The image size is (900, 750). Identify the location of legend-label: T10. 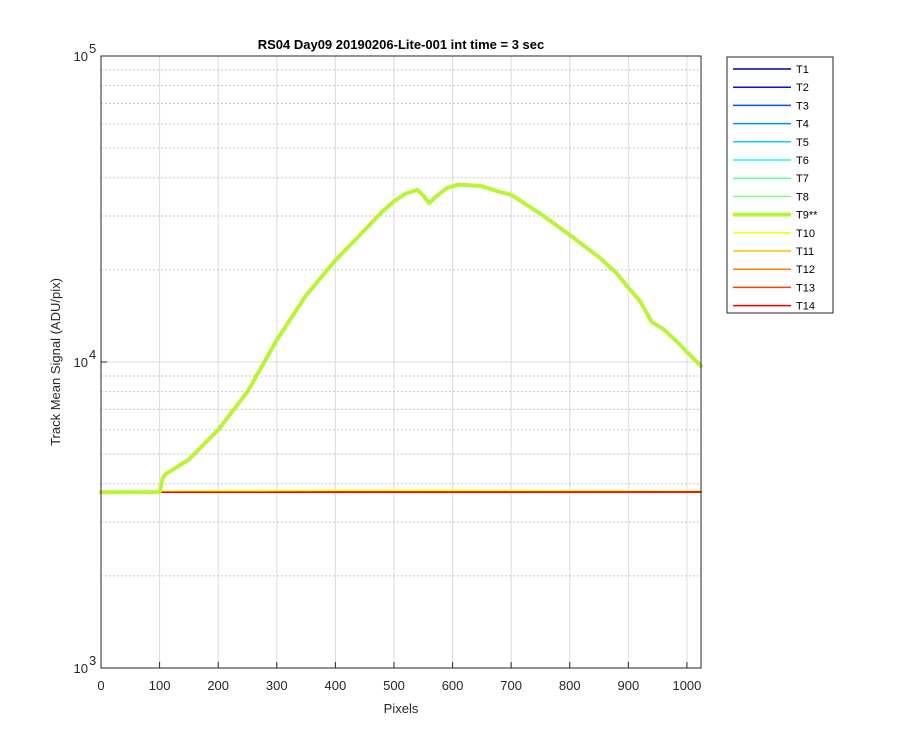
(805, 234).